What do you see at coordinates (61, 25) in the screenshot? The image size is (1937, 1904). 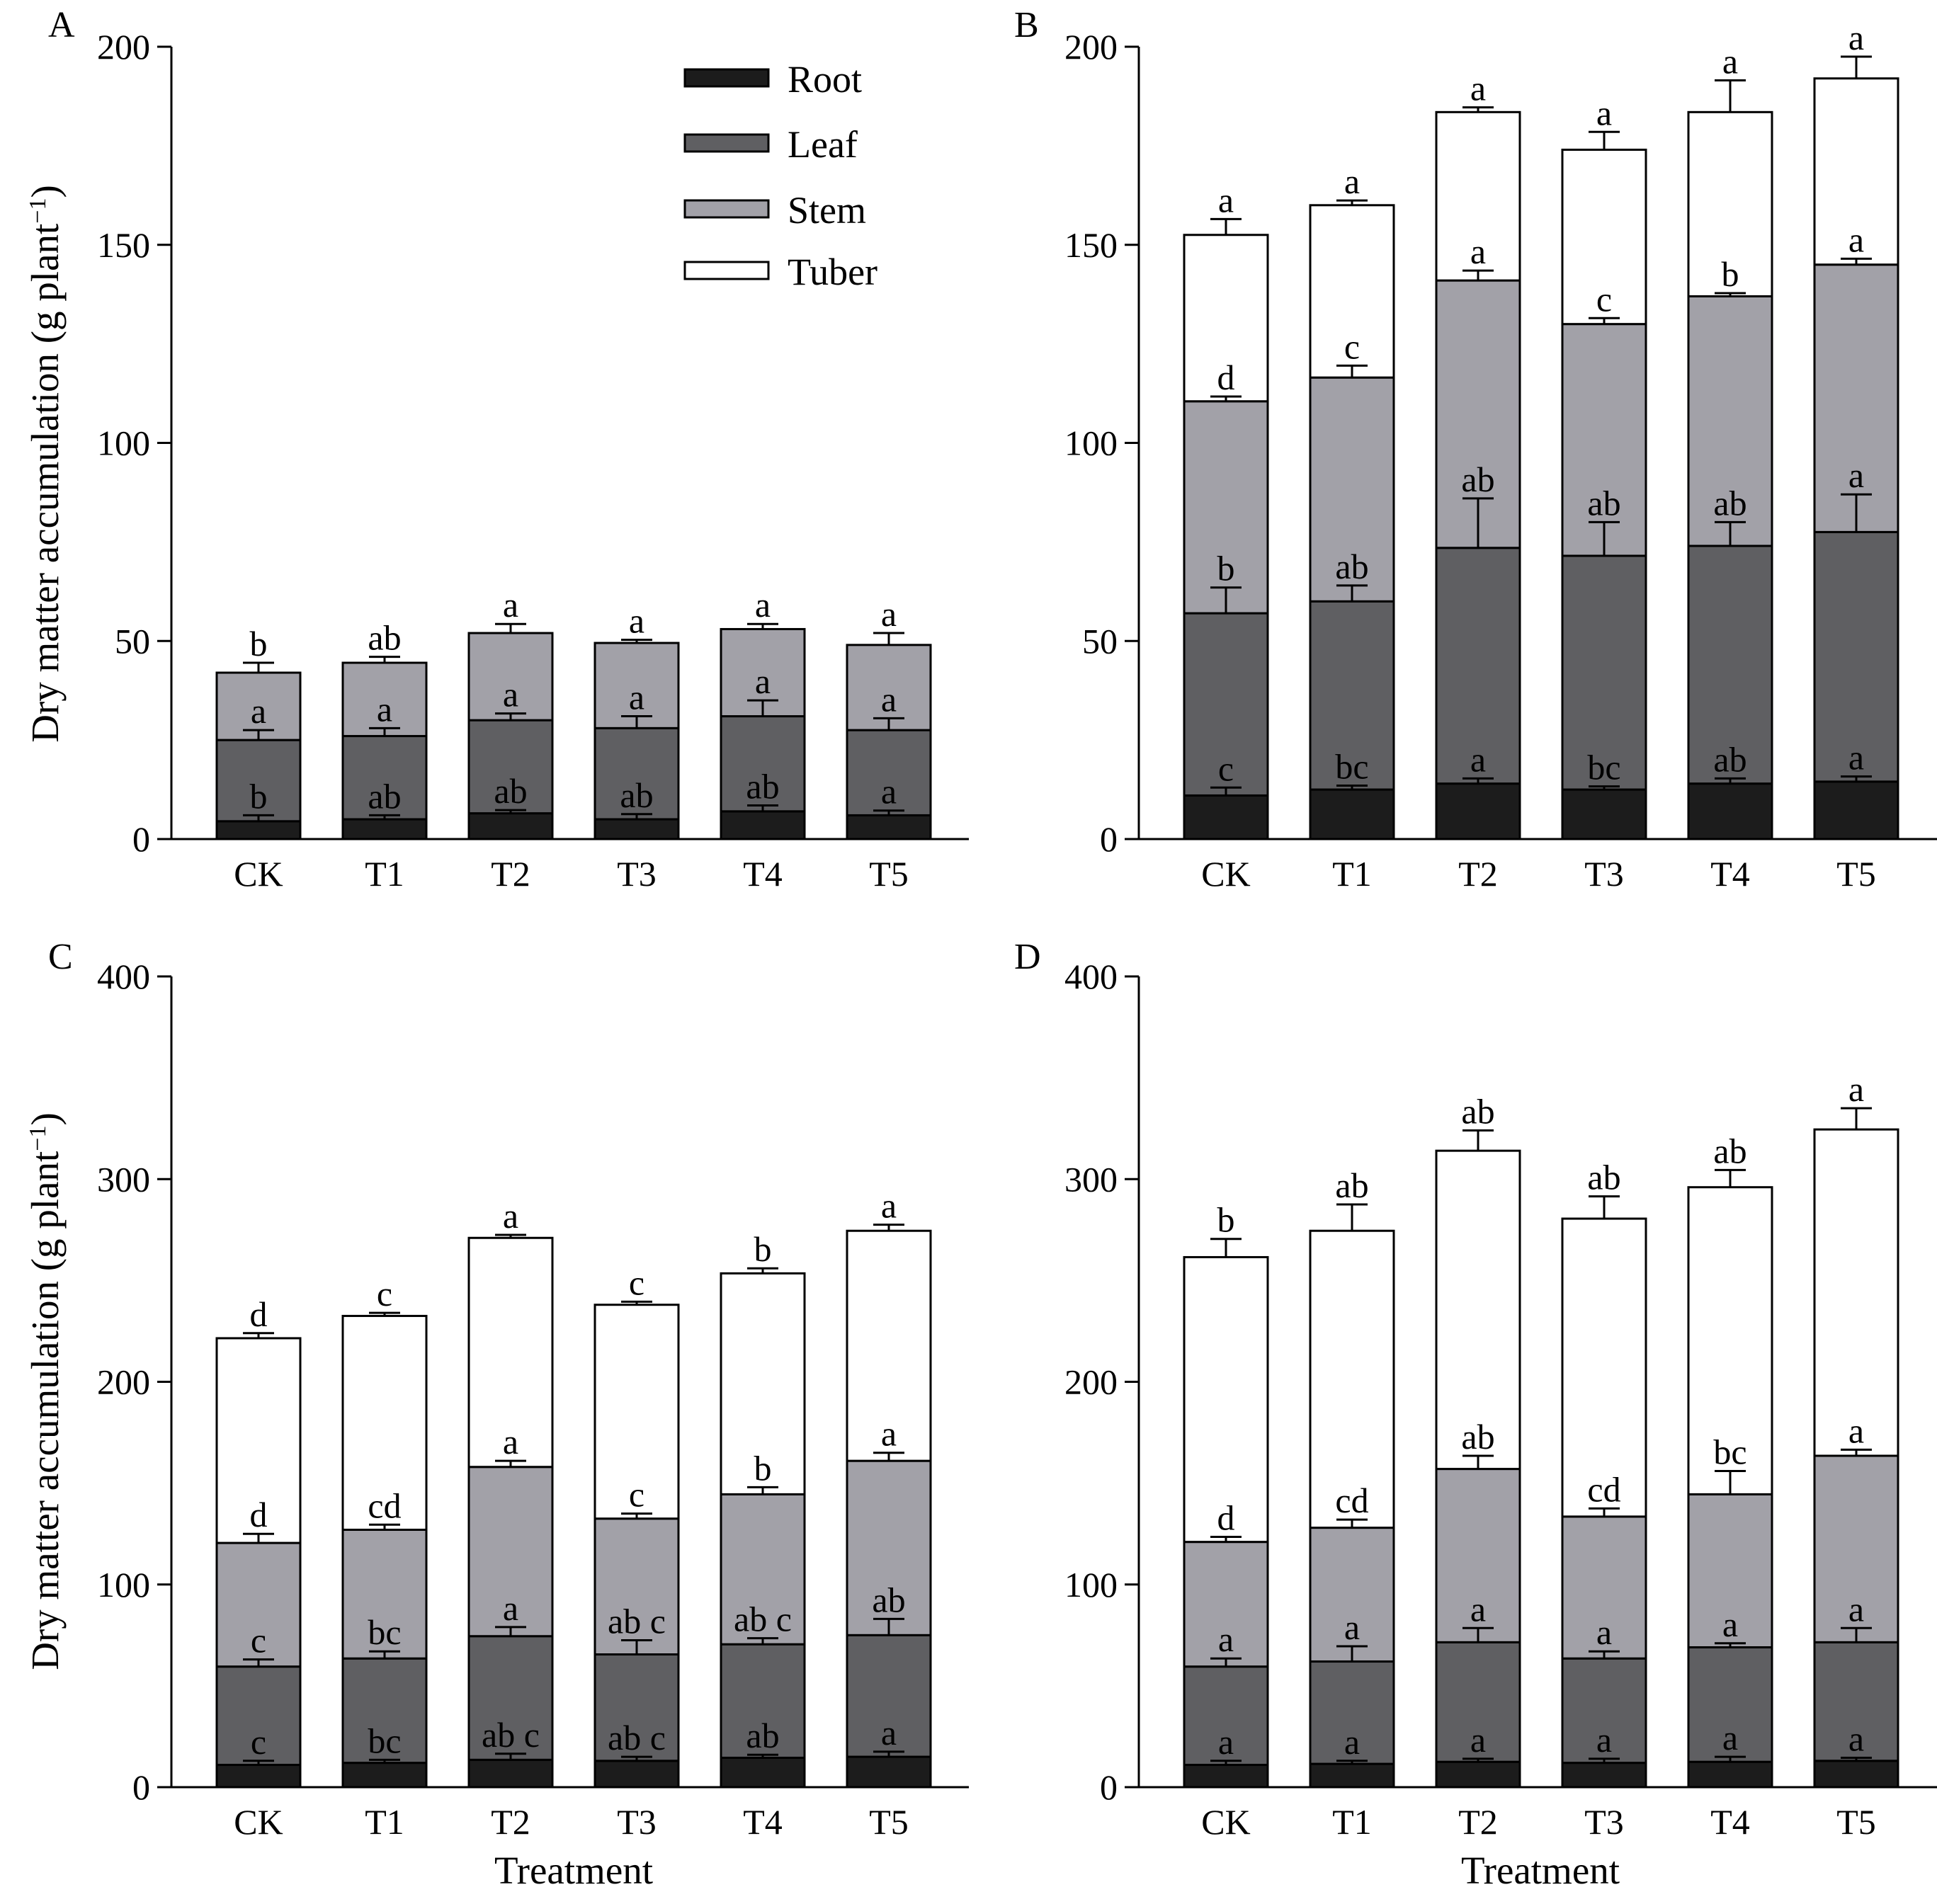 I see `panel-label-a: A` at bounding box center [61, 25].